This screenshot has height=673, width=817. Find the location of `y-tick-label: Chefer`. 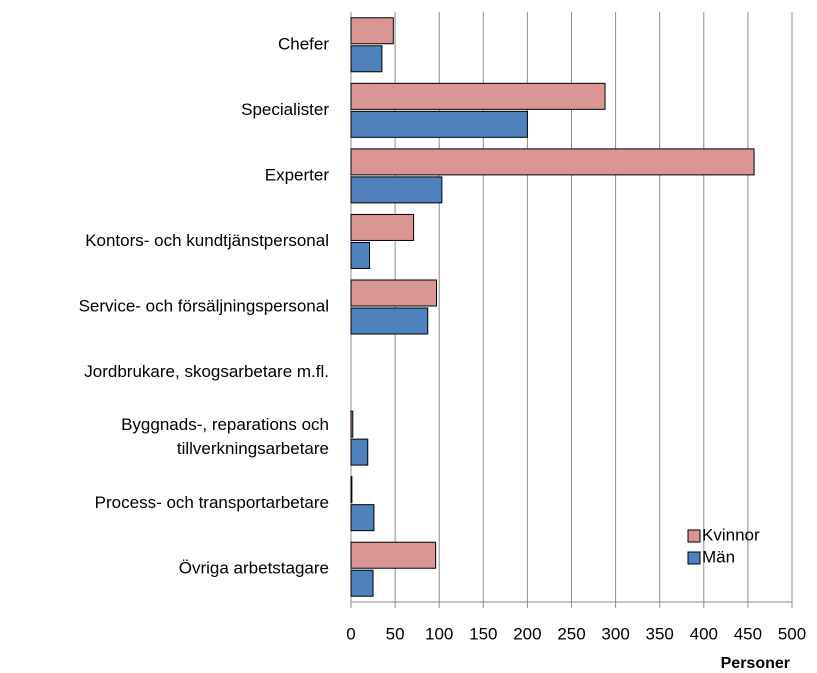

y-tick-label: Chefer is located at coordinates (303, 43).